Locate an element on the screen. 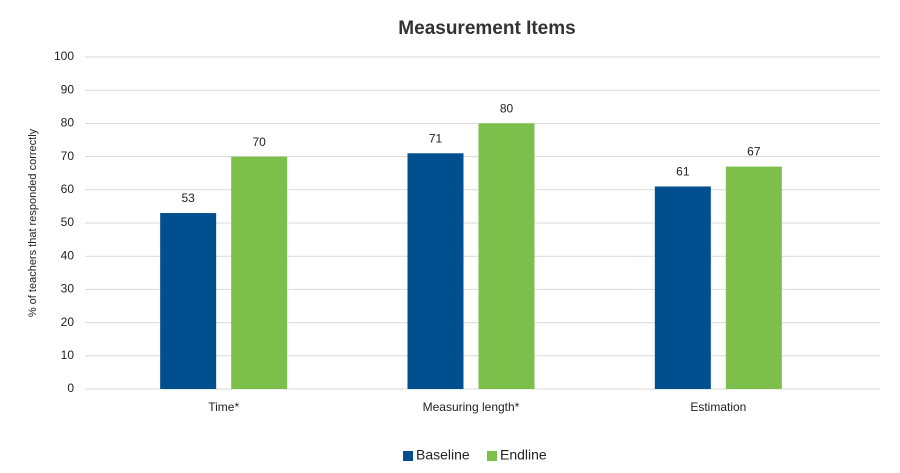 This screenshot has width=900, height=473. y-tick-label: 10 is located at coordinates (68, 355).